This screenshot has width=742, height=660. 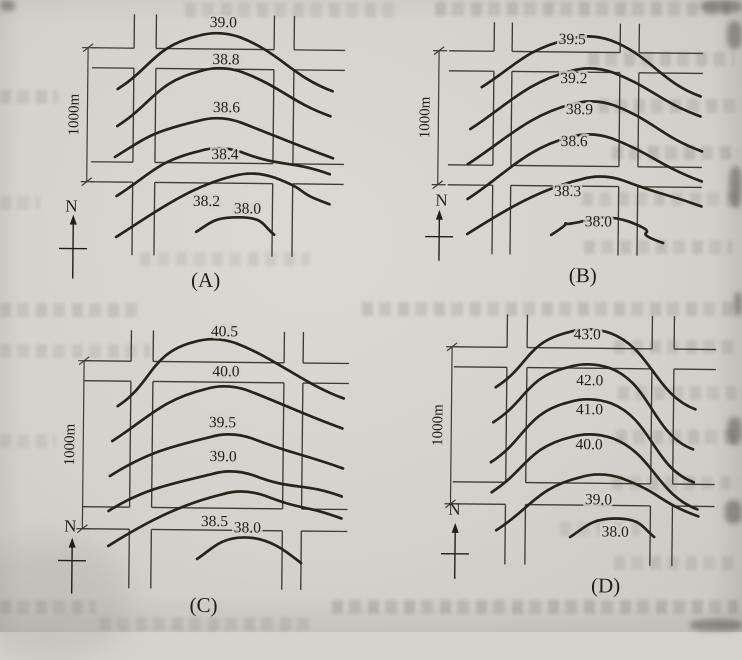 What do you see at coordinates (226, 59) in the screenshot?
I see `contour-elevation-label: 38.8` at bounding box center [226, 59].